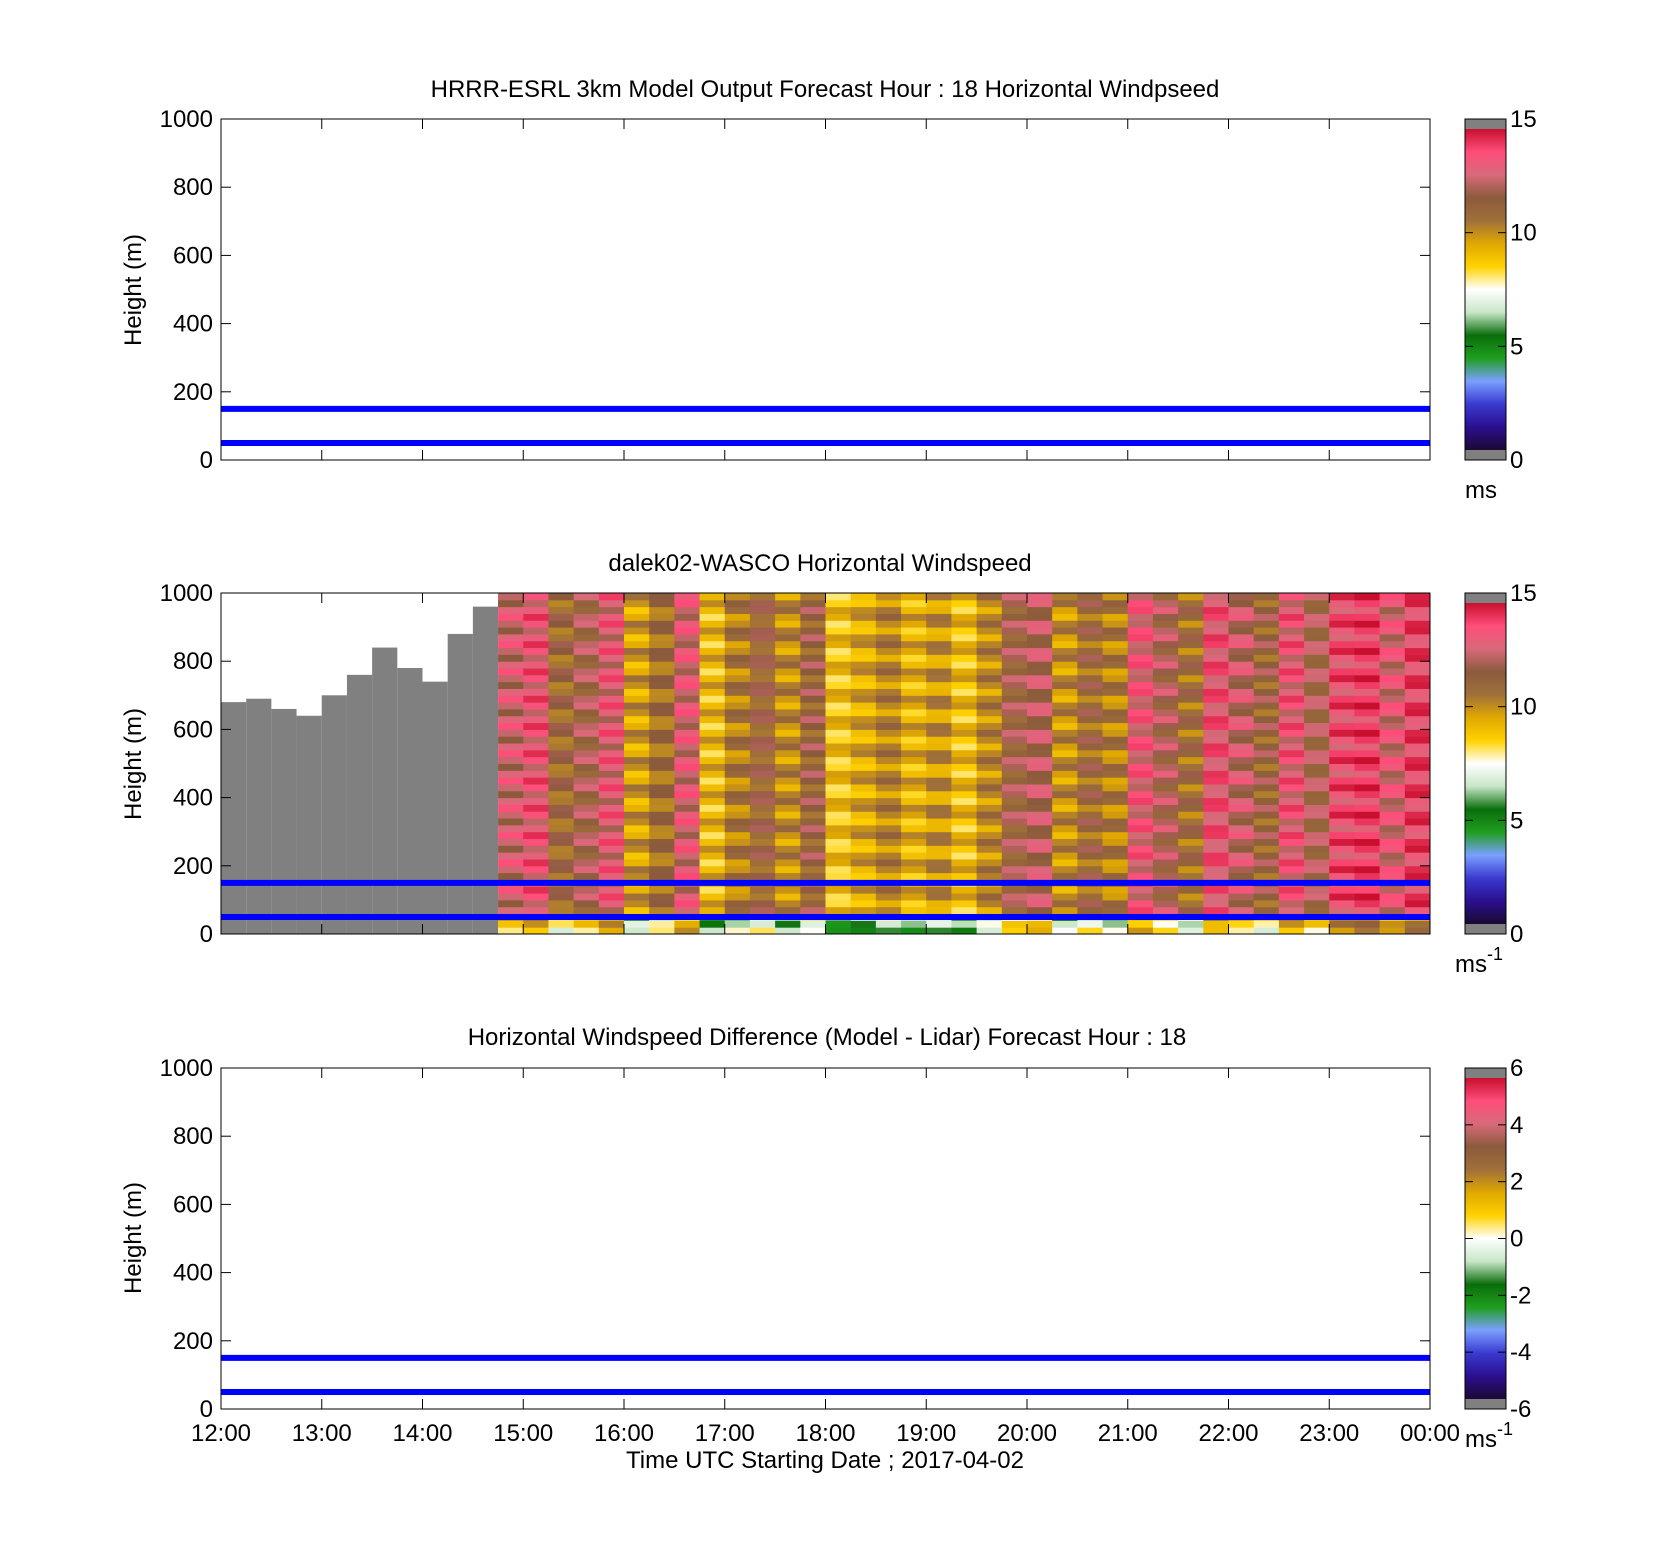 The height and width of the screenshot is (1561, 1680). Describe the element at coordinates (193, 1136) in the screenshot. I see `y-tick-label: 800` at that location.